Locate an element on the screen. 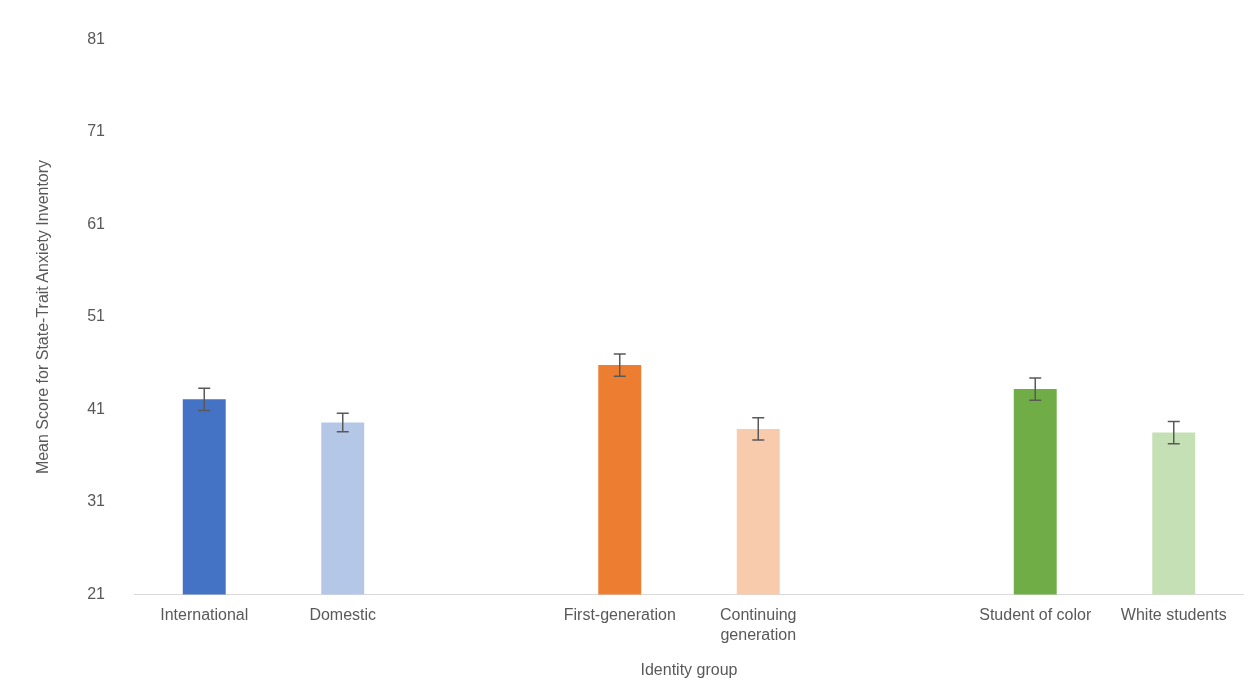  y-tick-label: 31 is located at coordinates (96, 501).